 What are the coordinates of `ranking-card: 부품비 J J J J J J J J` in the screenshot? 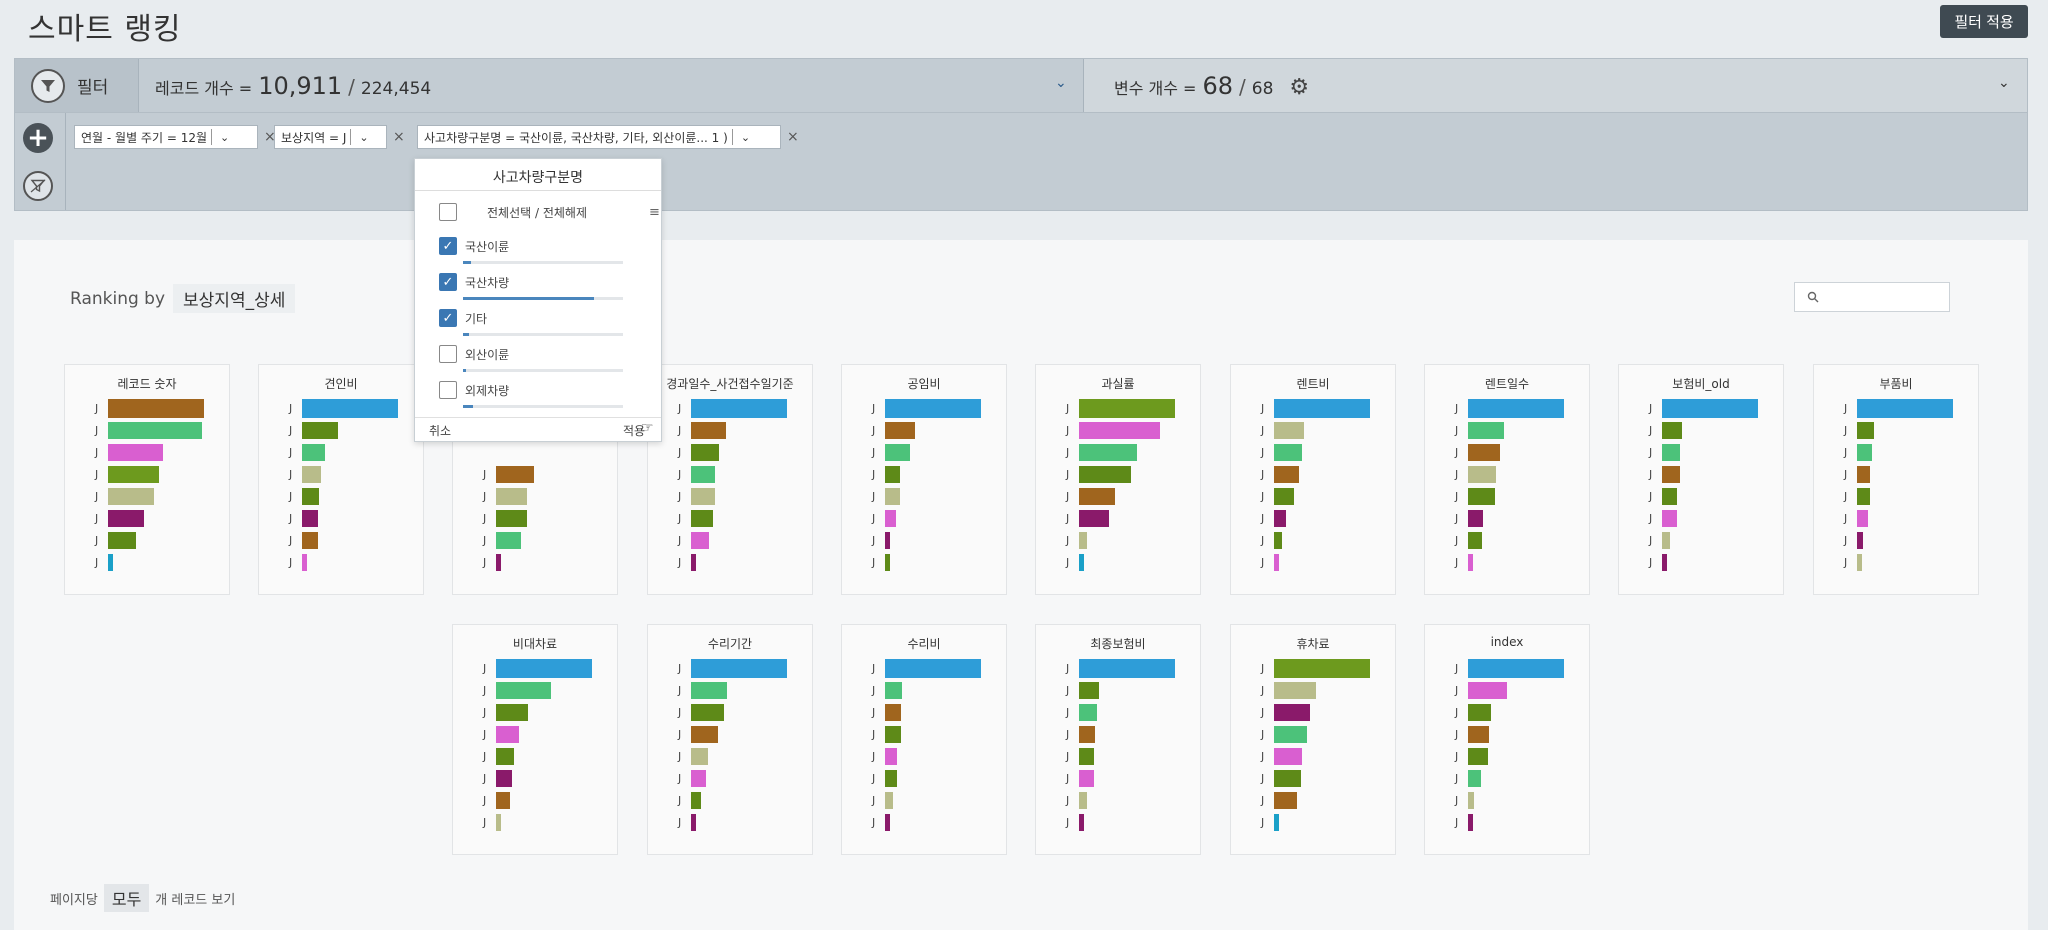 It's located at (1896, 479).